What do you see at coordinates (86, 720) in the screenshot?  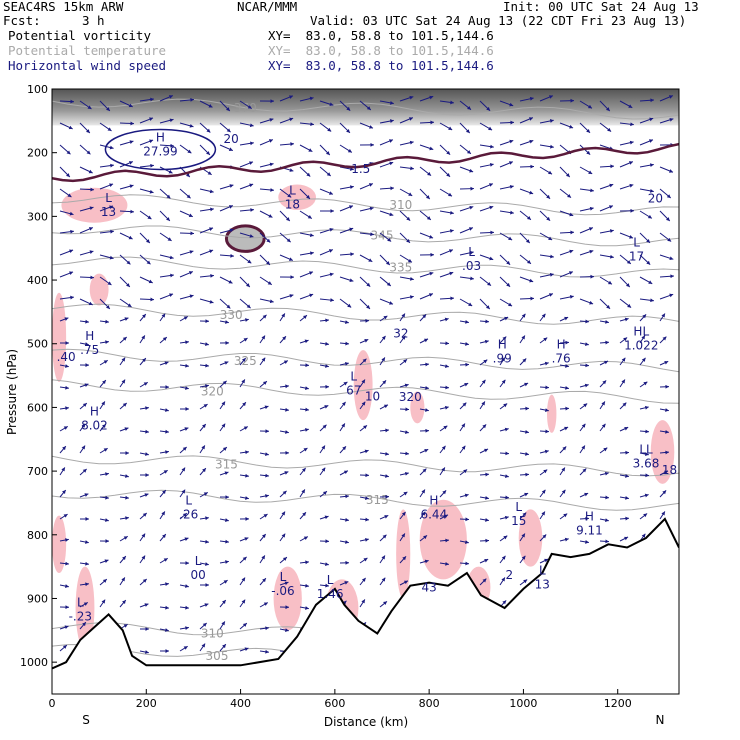 I see `endpoint-left-label: S` at bounding box center [86, 720].